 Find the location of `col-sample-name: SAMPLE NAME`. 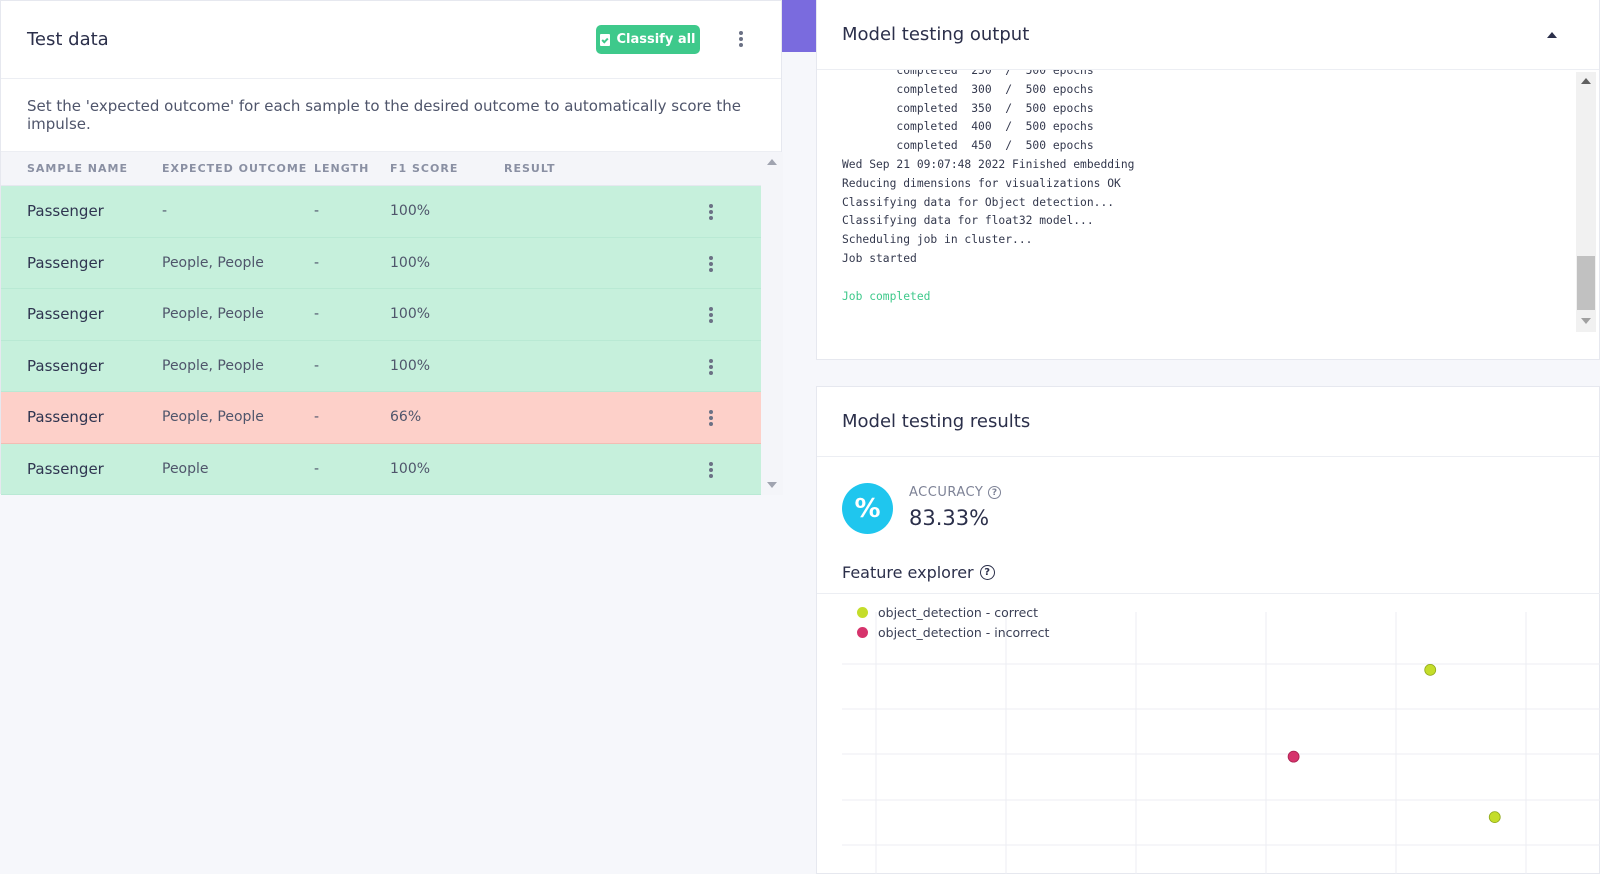

col-sample-name: SAMPLE NAME is located at coordinates (77, 168).